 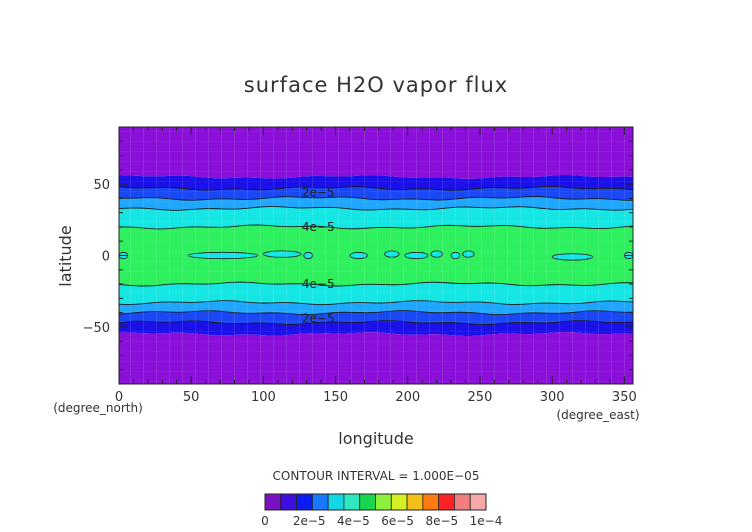 I want to click on colorbar-frame, so click(x=375, y=502).